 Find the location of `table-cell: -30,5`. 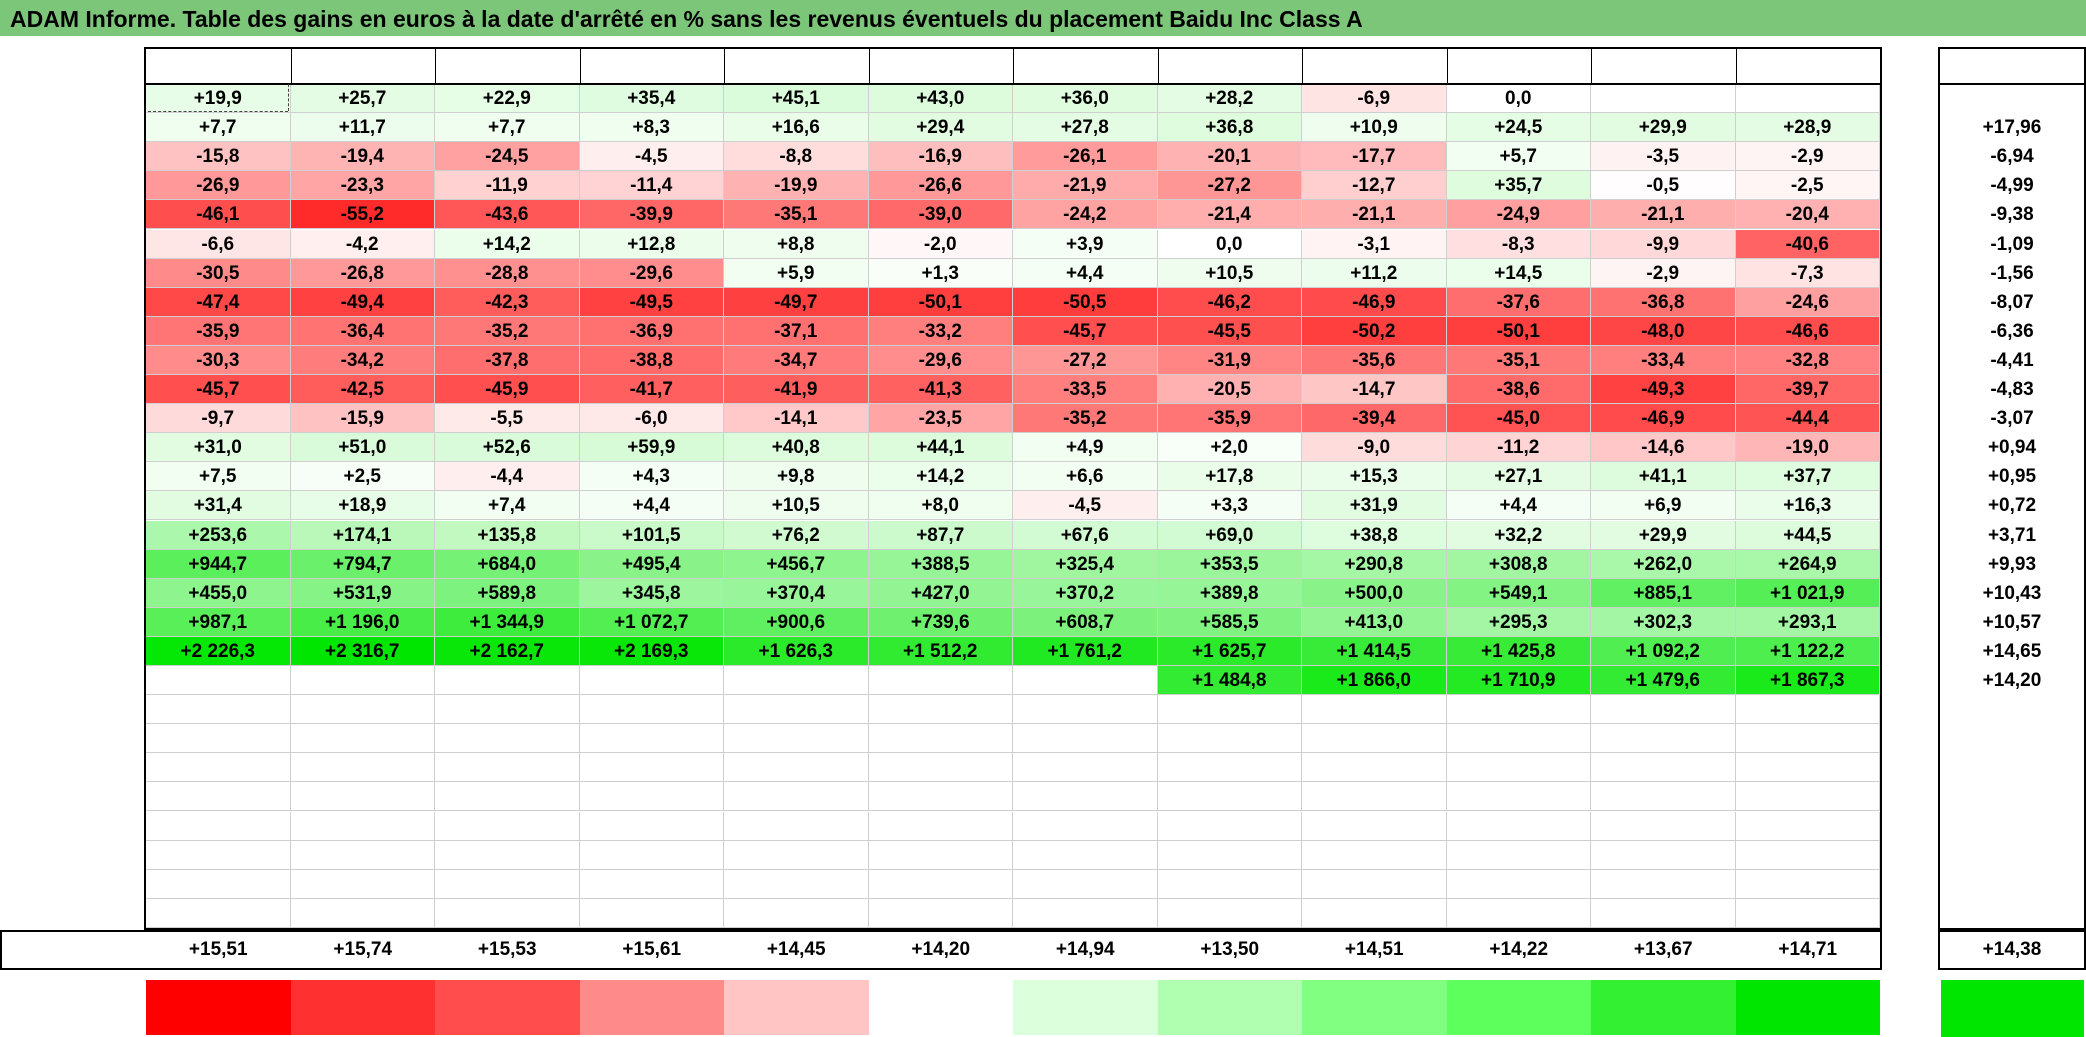

table-cell: -30,5 is located at coordinates (218, 273).